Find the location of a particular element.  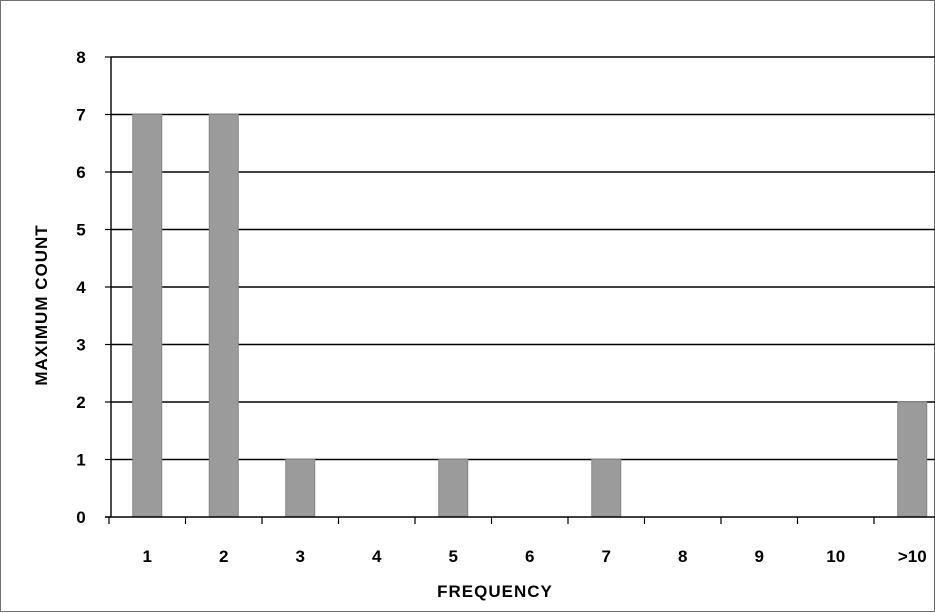

y-tick-label-6: 6 is located at coordinates (80, 172).